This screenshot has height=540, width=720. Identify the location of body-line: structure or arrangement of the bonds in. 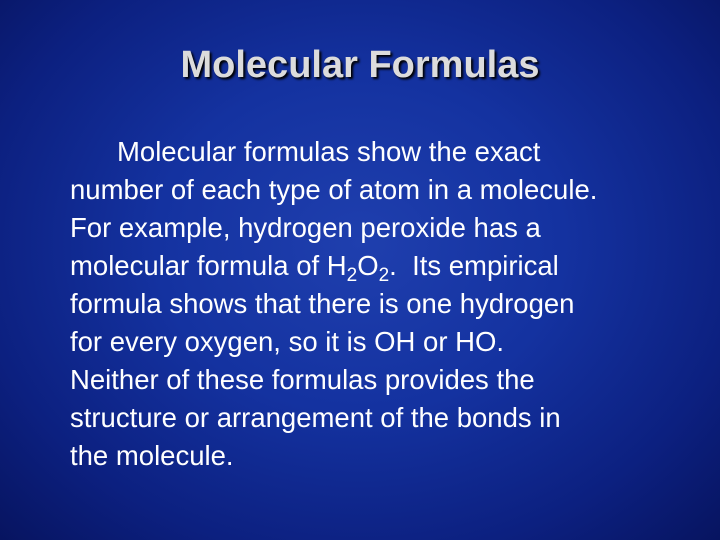
(315, 417).